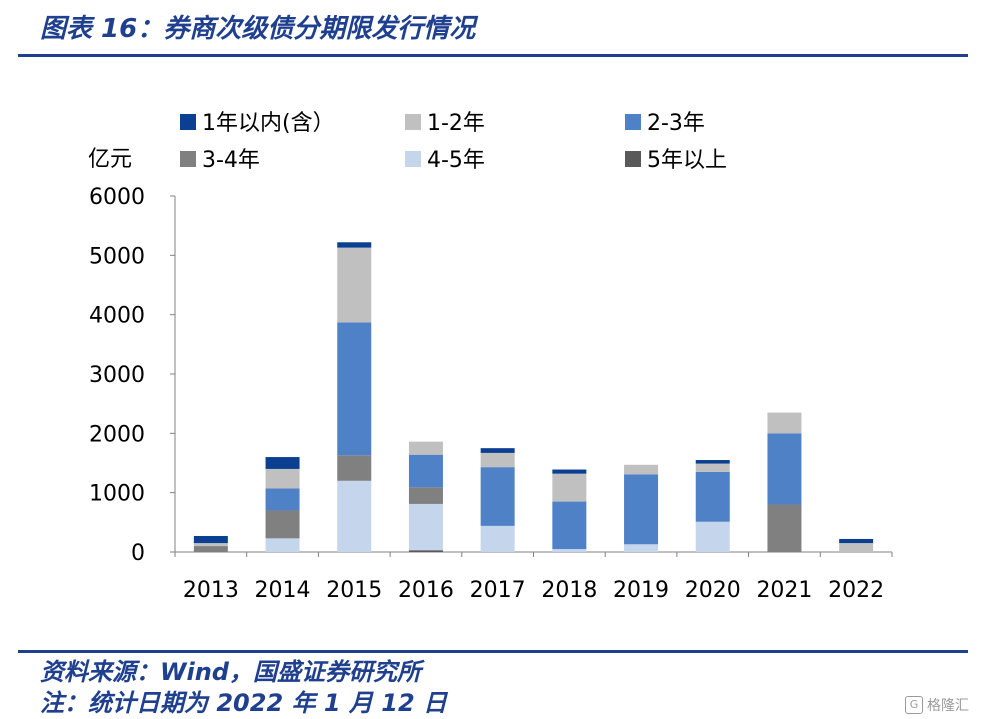 The width and height of the screenshot is (981, 719). Describe the element at coordinates (569, 590) in the screenshot. I see `x-tick-label: 2018` at that location.